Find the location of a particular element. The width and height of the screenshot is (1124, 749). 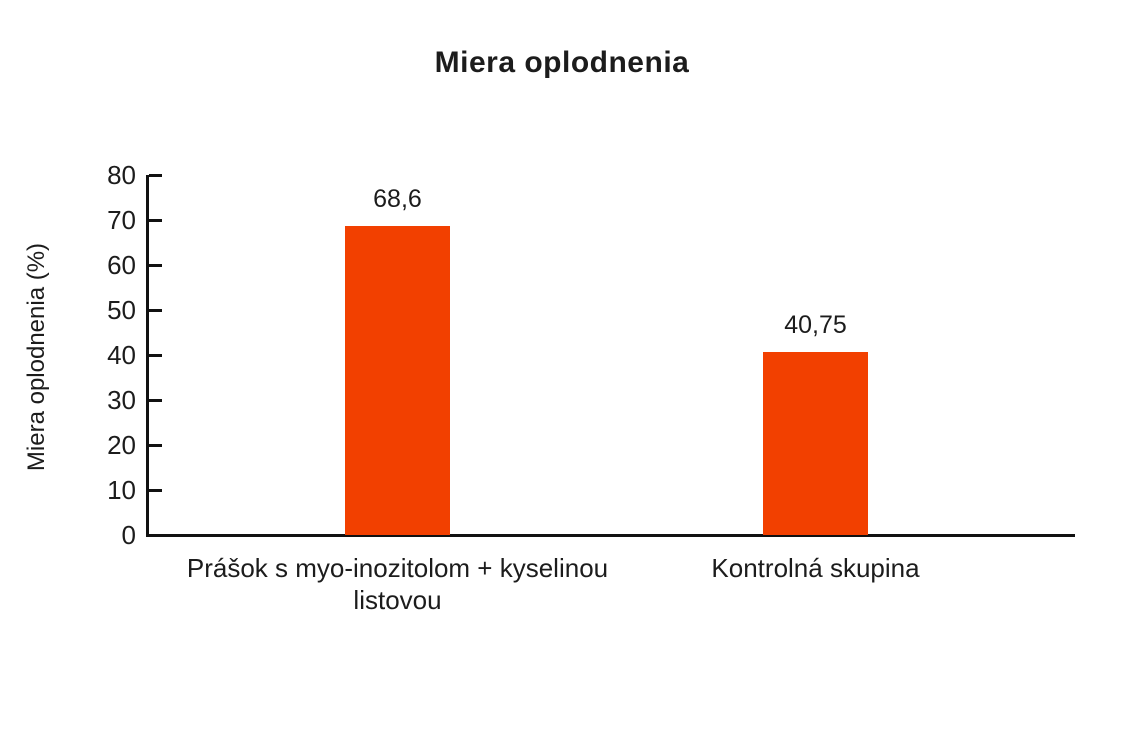

bar-value-label-1: 40,75 is located at coordinates (815, 324).